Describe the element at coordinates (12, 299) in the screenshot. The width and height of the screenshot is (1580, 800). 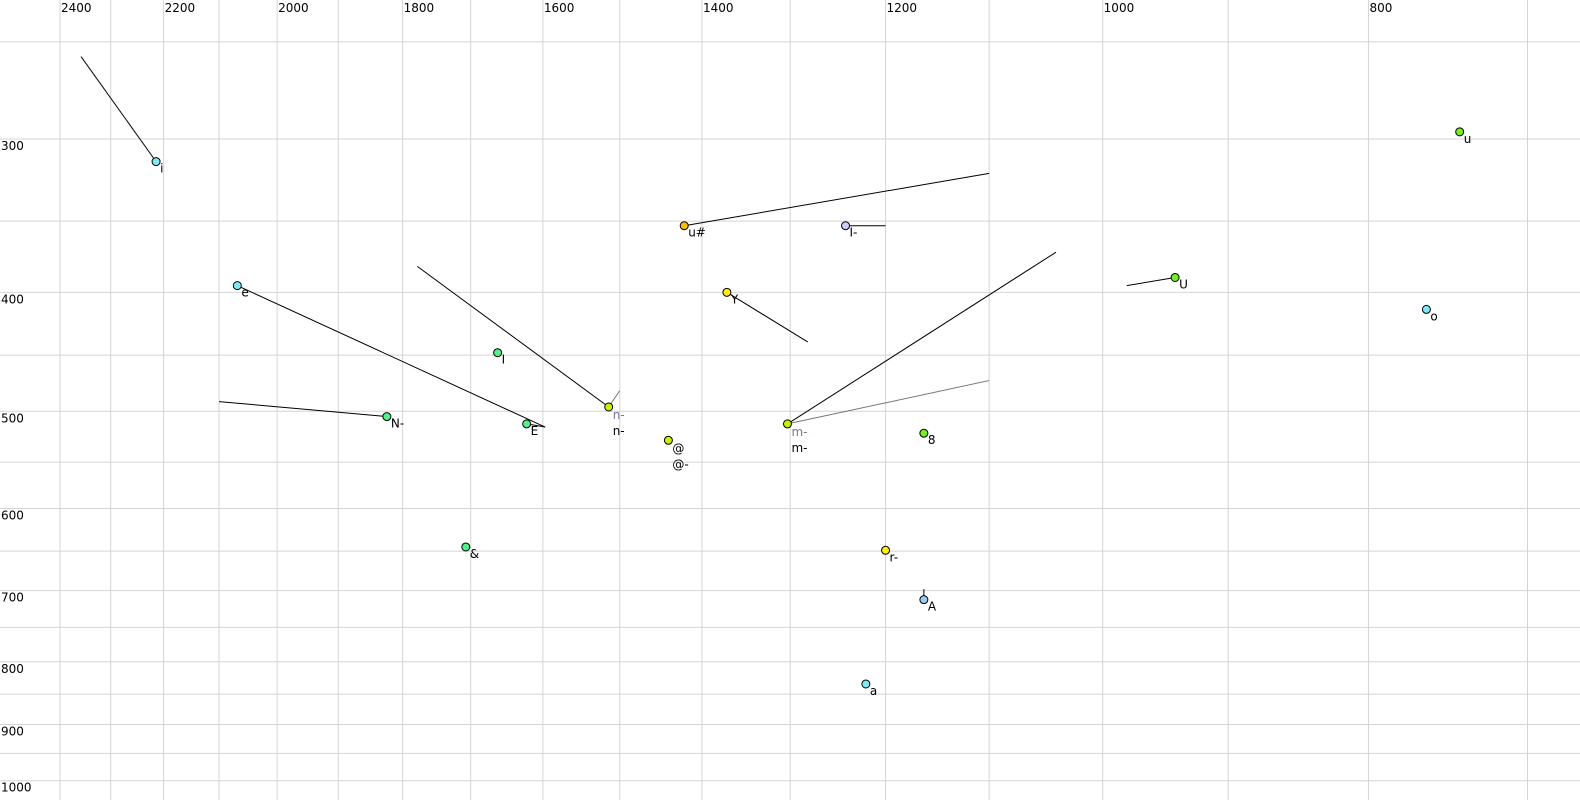
I see `y-tick-label: 400` at that location.